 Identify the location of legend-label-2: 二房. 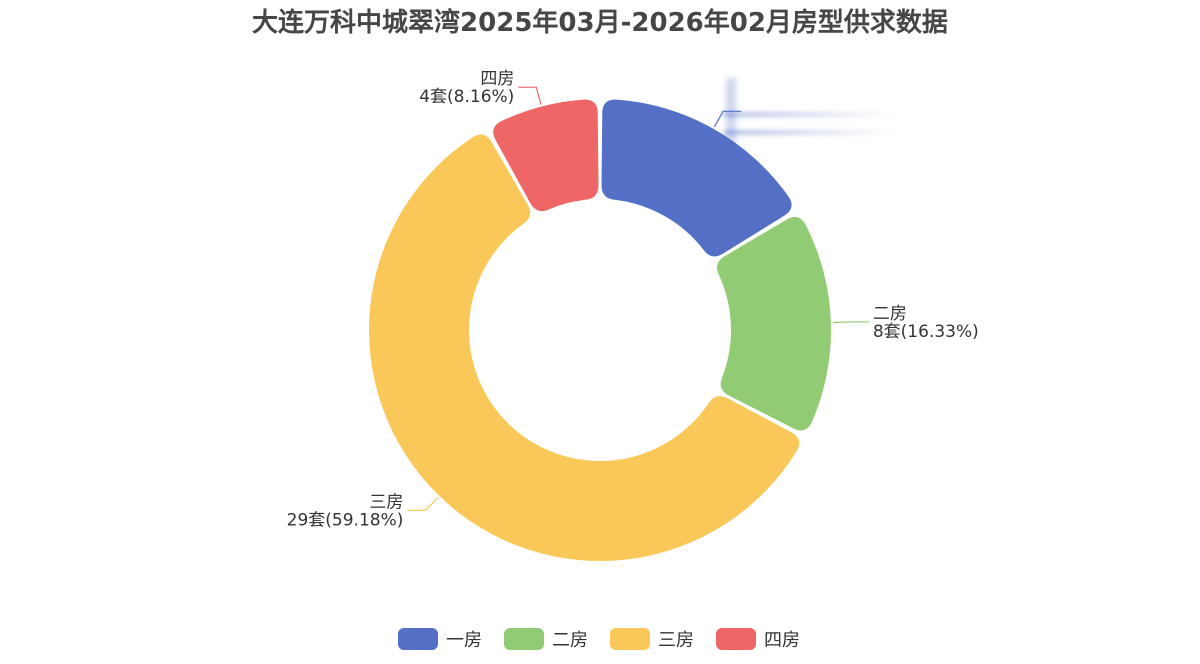
(570, 640).